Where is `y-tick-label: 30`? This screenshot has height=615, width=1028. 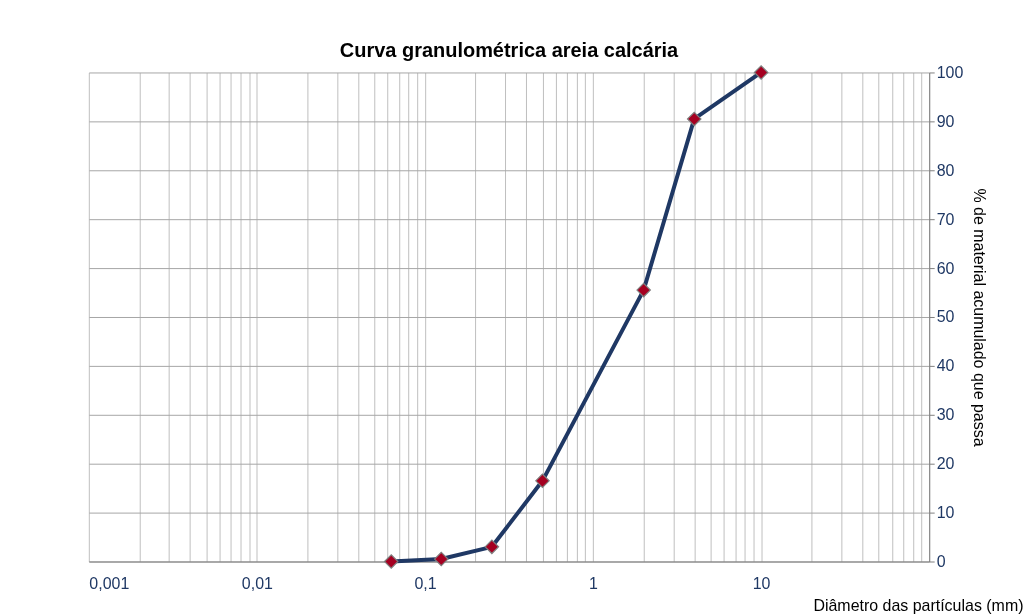 y-tick-label: 30 is located at coordinates (945, 415).